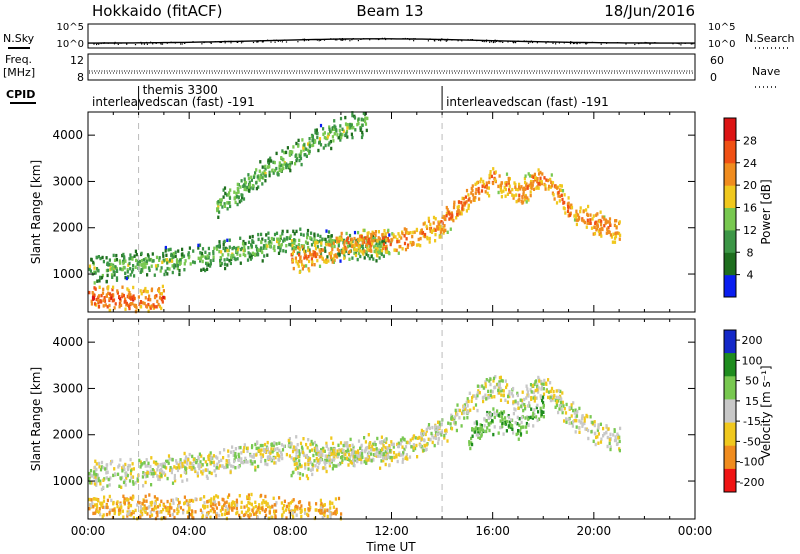 Image resolution: width=800 pixels, height=554 pixels. I want to click on power-colorbar-swatch, so click(730, 264).